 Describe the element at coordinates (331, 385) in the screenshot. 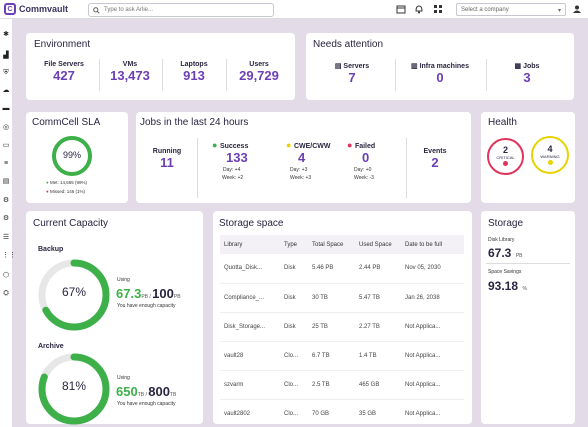

I see `cell-total: 2.5 TB` at that location.